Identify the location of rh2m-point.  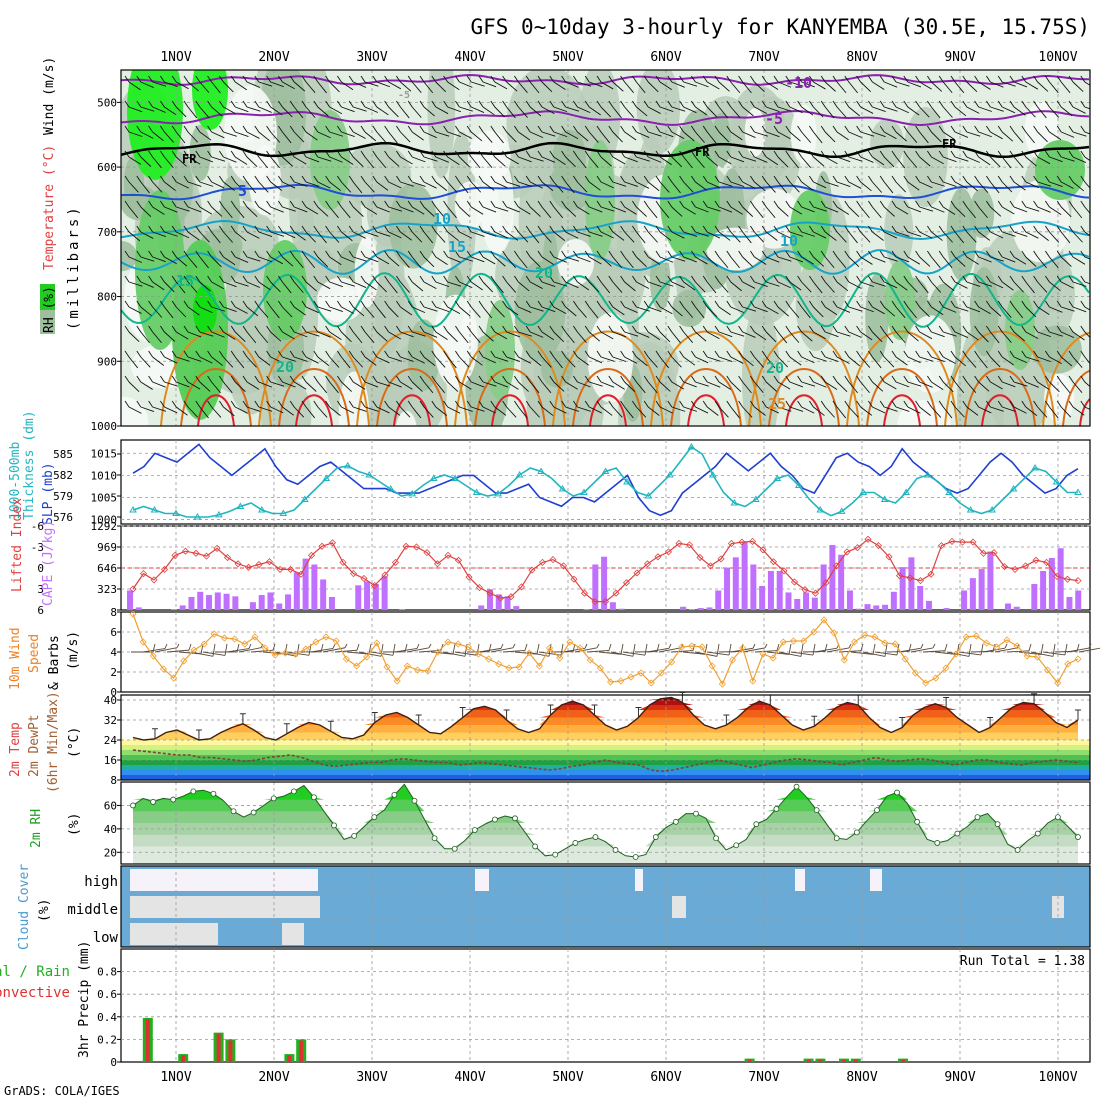
(293, 791).